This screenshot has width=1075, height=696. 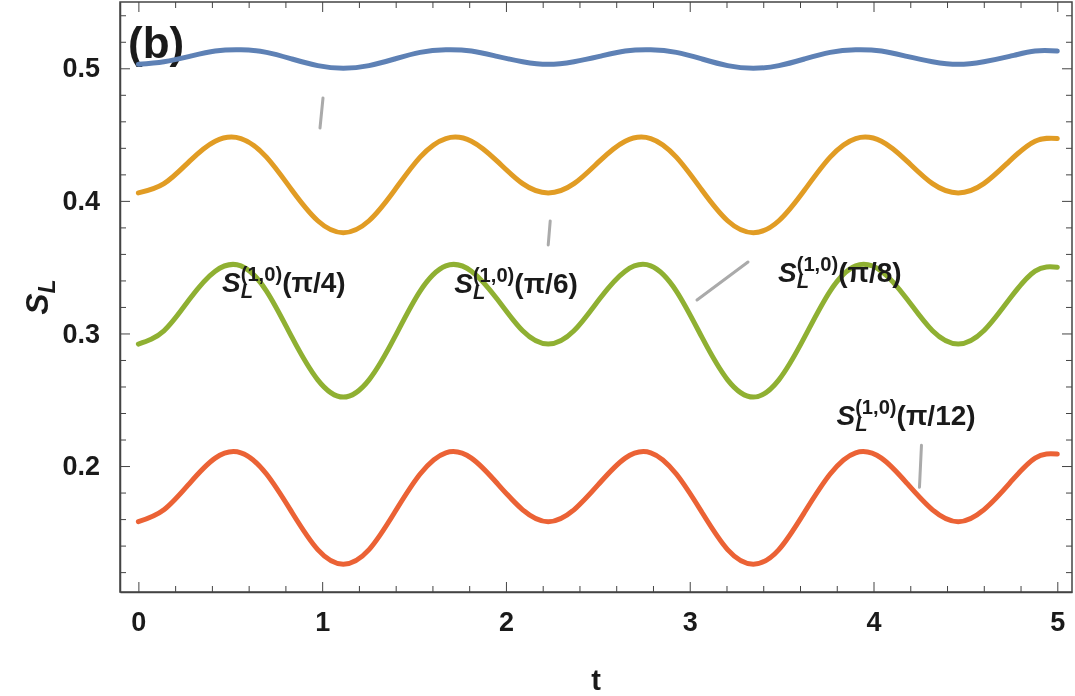 What do you see at coordinates (323, 622) in the screenshot?
I see `x-tick-label: 1` at bounding box center [323, 622].